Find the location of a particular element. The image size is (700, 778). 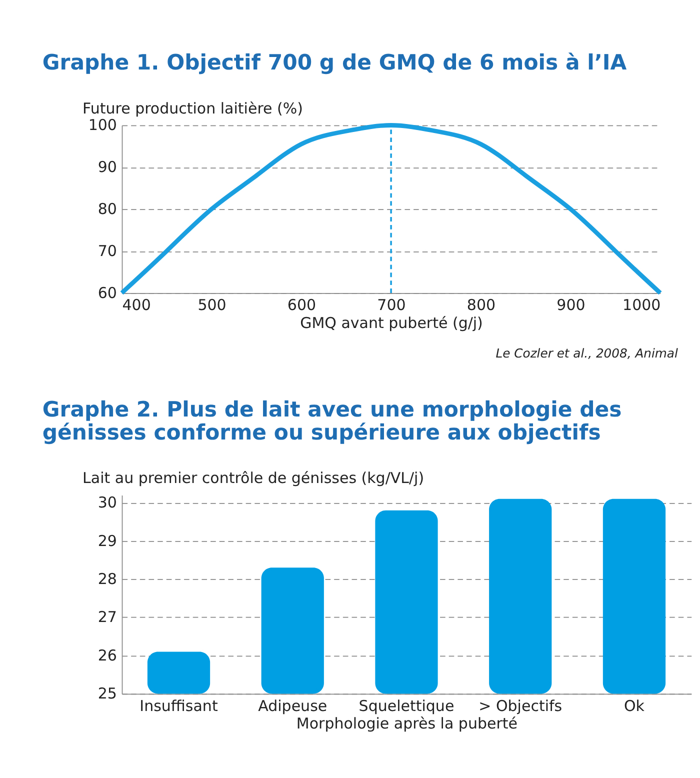

y-tick-label: 25 is located at coordinates (107, 693).